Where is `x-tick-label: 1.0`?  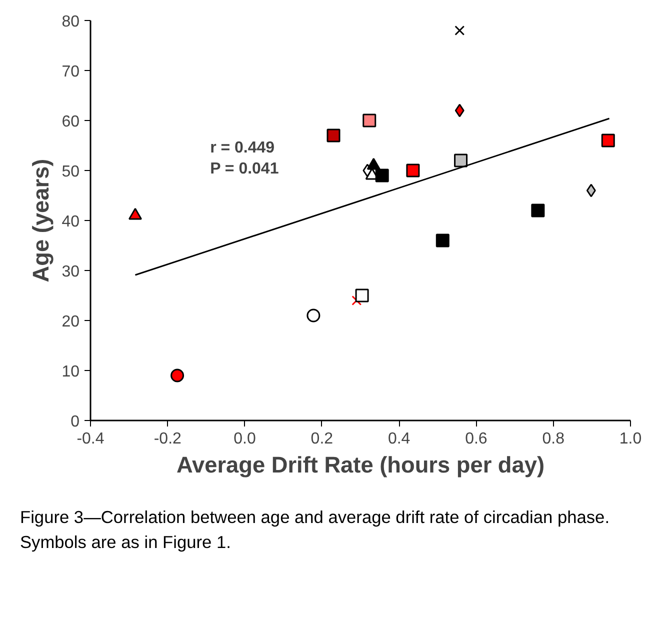
x-tick-label: 1.0 is located at coordinates (630, 439).